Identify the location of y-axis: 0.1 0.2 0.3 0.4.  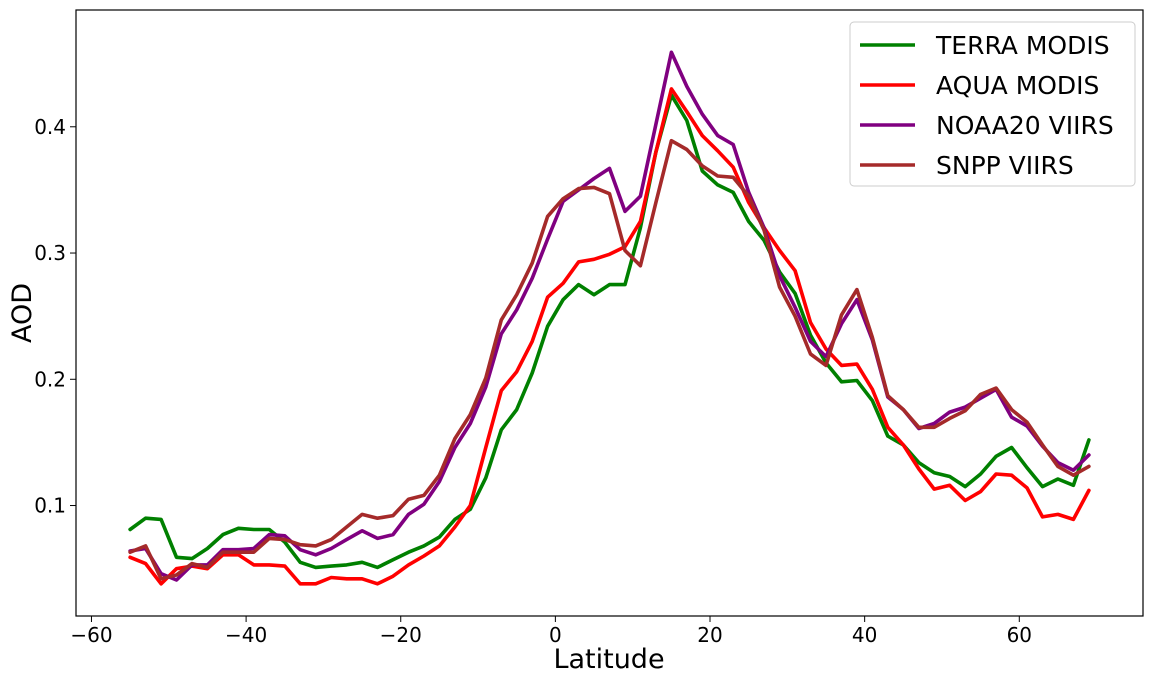
(55, 316).